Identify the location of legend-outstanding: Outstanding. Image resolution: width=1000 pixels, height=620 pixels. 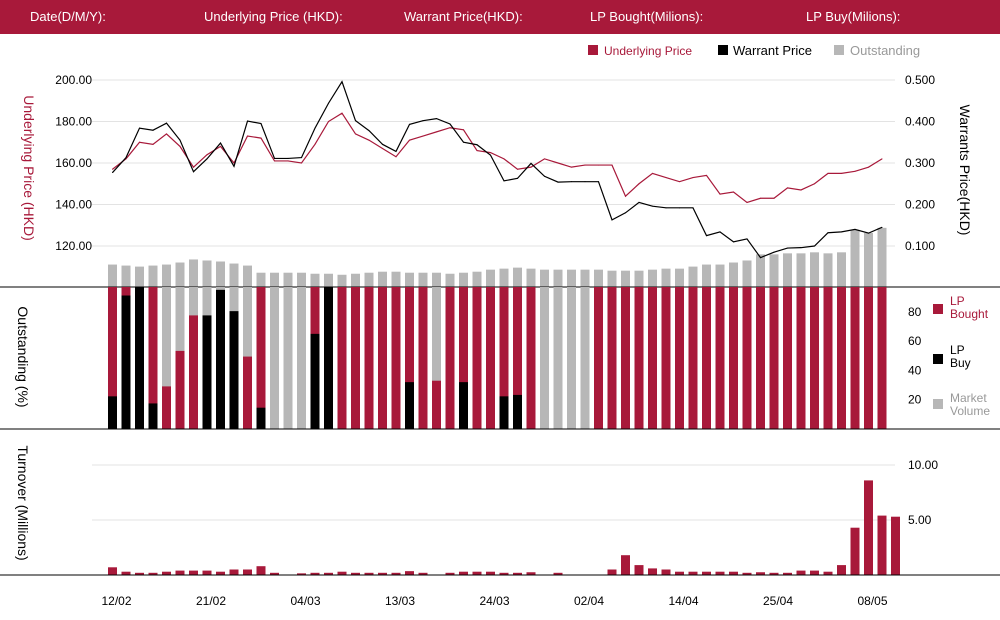
(885, 50).